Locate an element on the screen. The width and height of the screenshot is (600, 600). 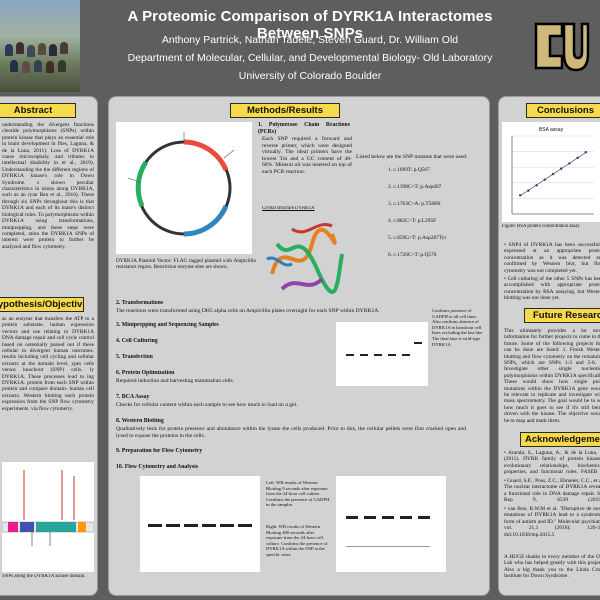
mutation-item: 3. c.1763C>A: p.T588N is located at coordinates (414, 204).